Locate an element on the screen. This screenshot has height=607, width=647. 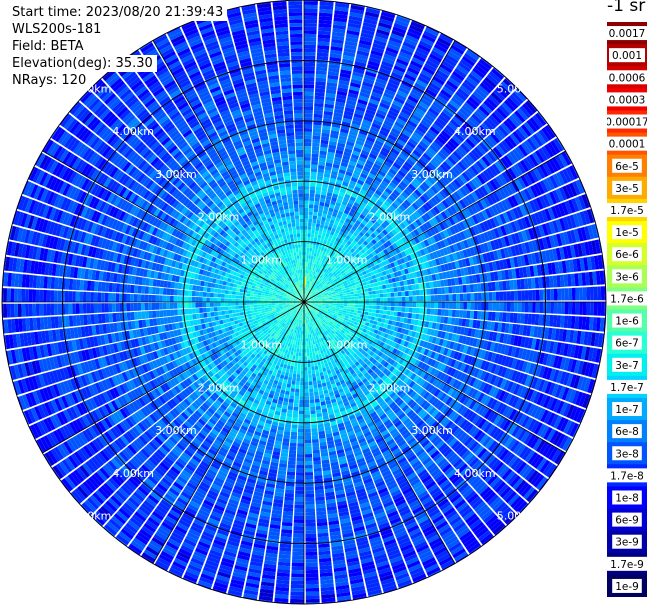
ray is located at coordinates (410, 189).